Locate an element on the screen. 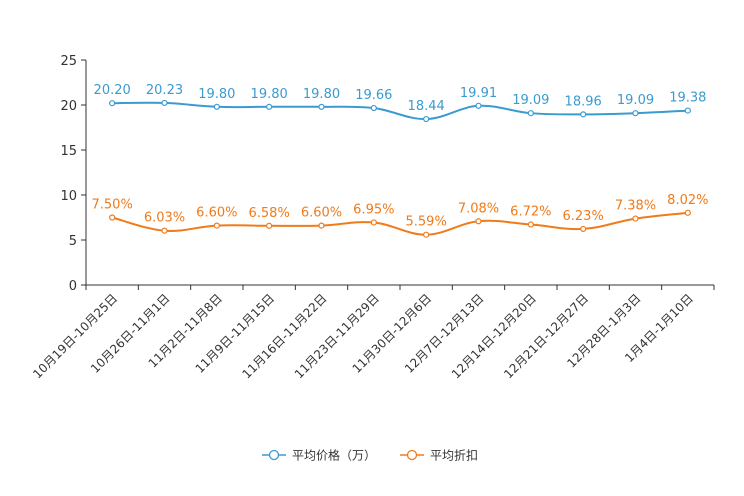  data-label: 20.23 is located at coordinates (164, 90).